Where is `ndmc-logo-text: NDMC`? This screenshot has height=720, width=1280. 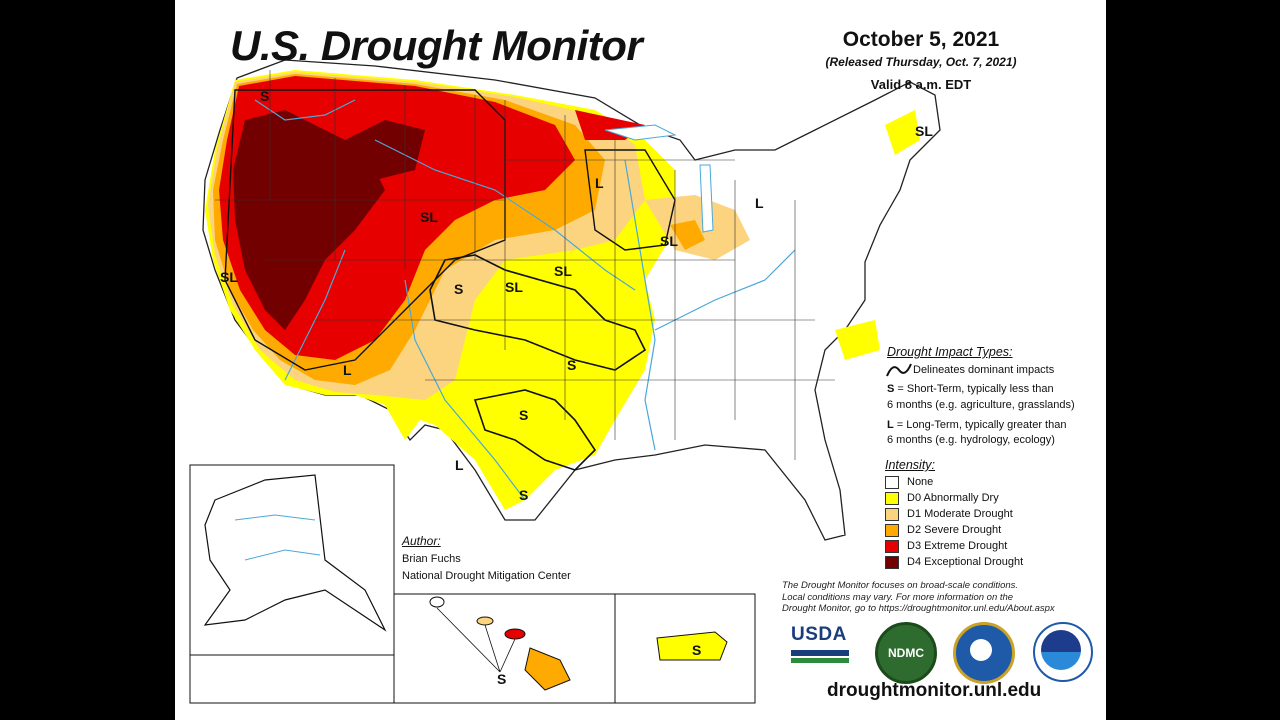 ndmc-logo-text: NDMC is located at coordinates (906, 653).